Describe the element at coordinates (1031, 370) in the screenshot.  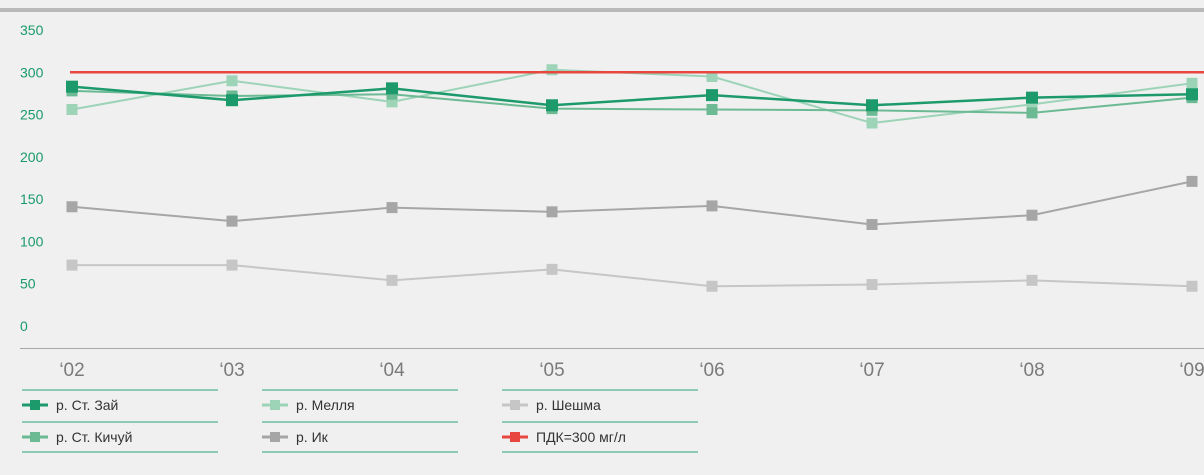
I see `x-tick-label: ‘08` at that location.